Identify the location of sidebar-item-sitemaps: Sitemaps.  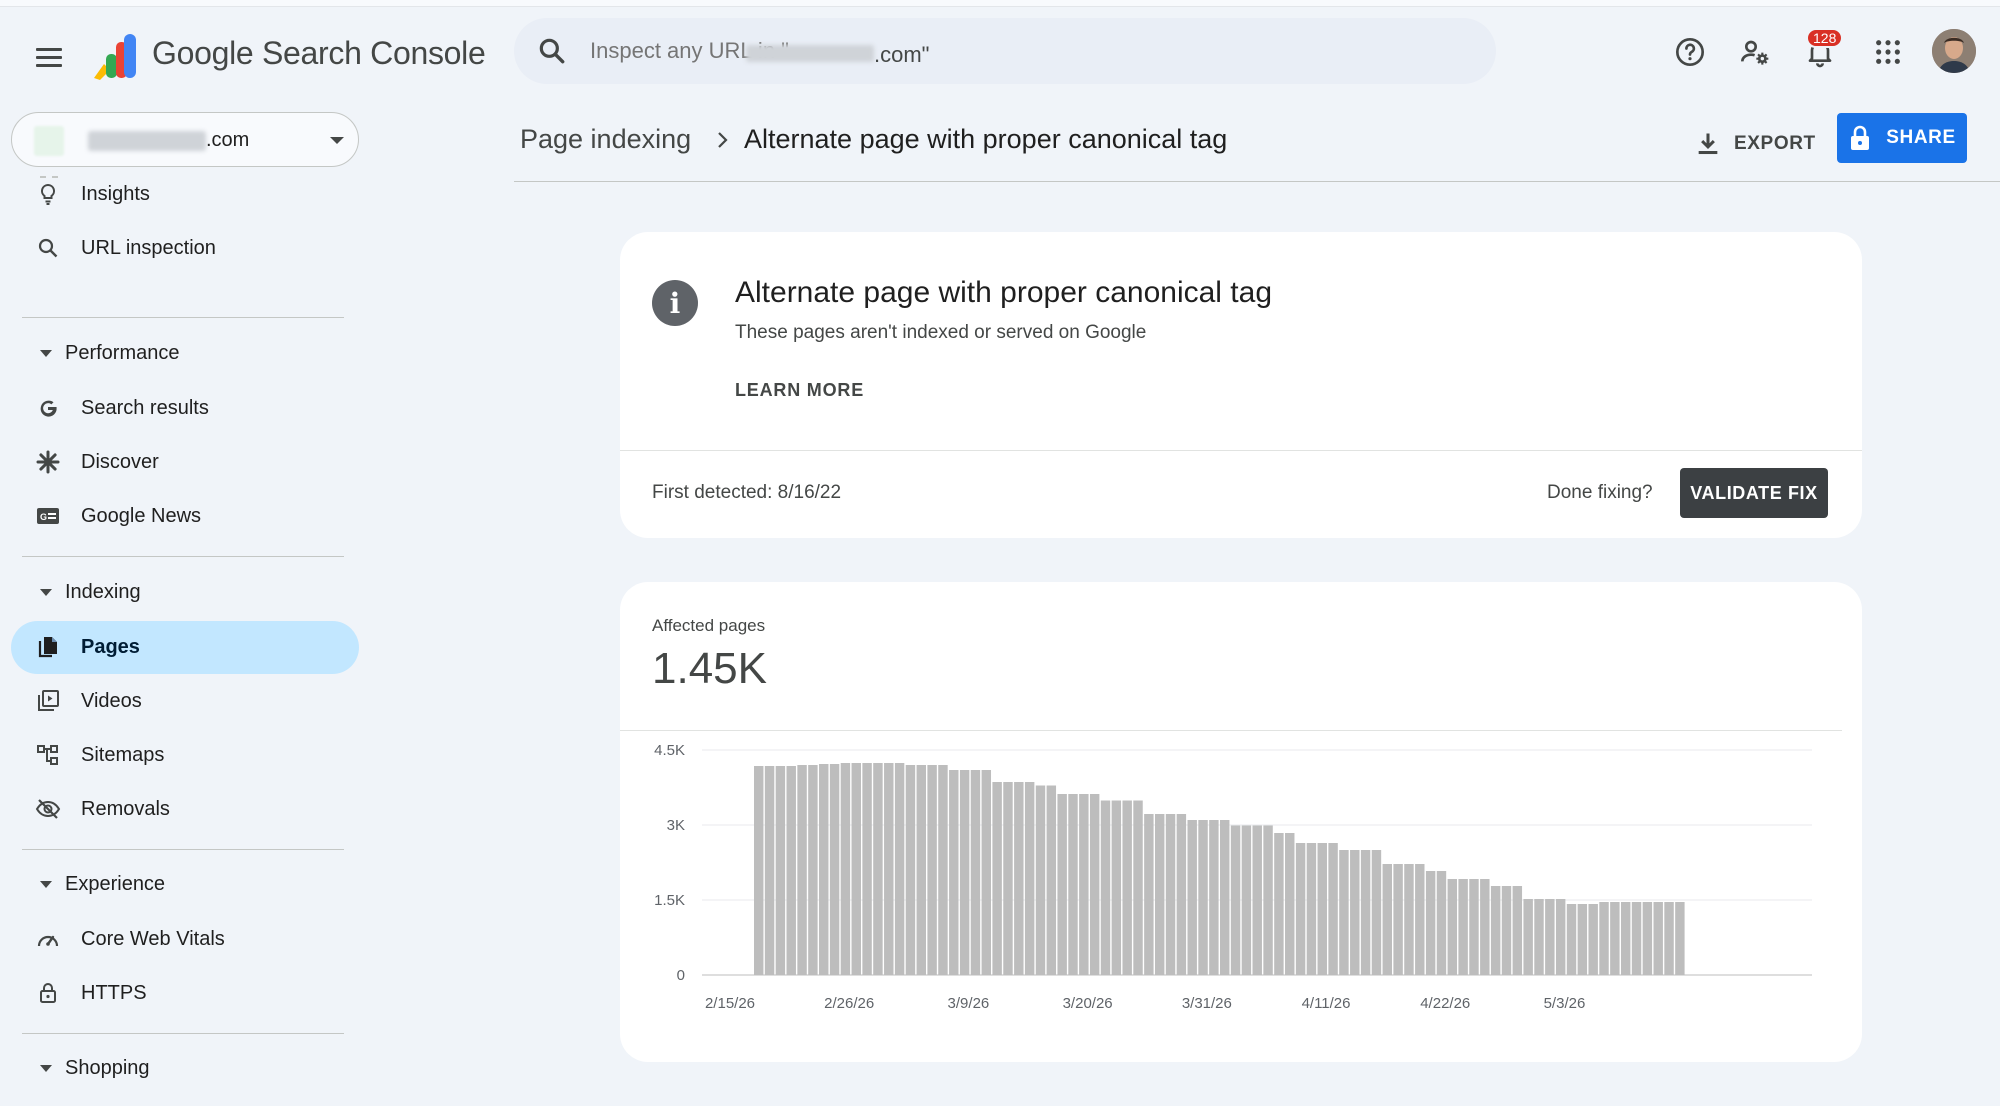
(185, 755).